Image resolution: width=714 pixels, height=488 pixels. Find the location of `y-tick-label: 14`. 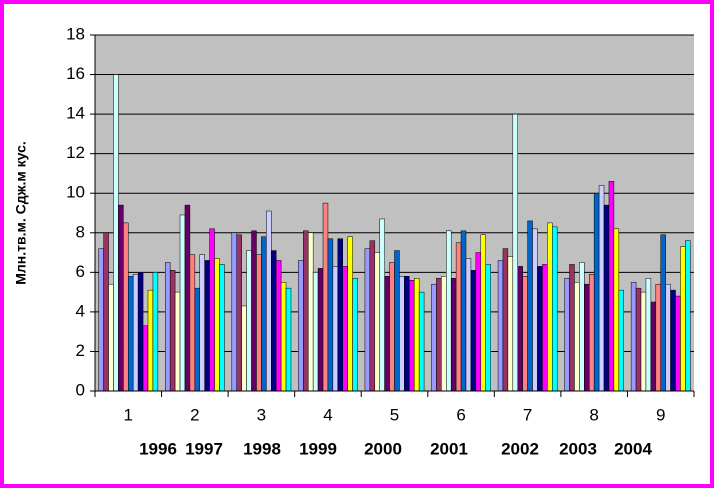

y-tick-label: 14 is located at coordinates (75, 113).